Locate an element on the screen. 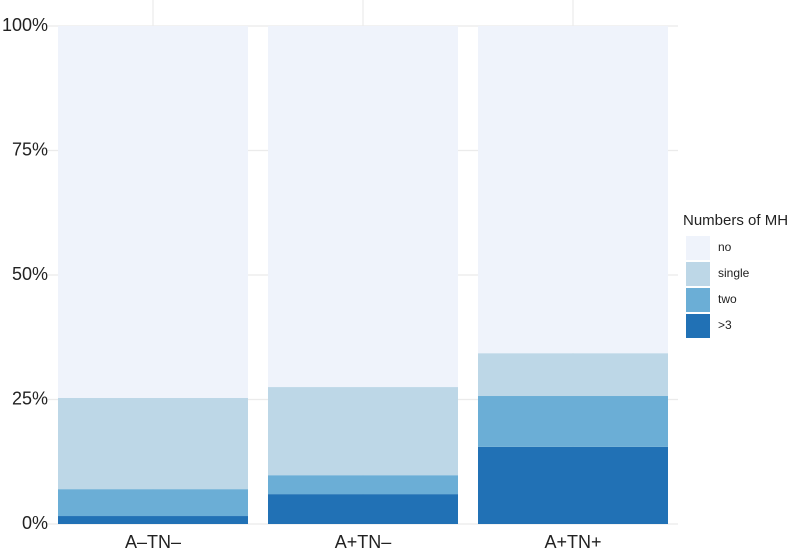 The image size is (799, 549). legend-title: Numbers of MH is located at coordinates (735, 220).